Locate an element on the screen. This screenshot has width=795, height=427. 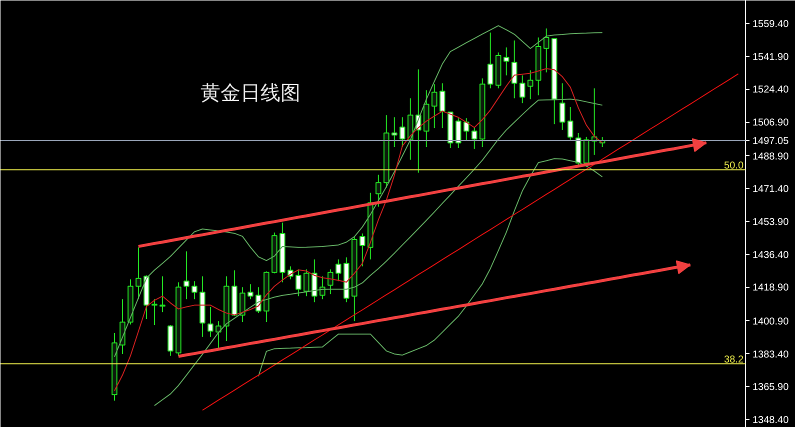
y-tick-label: 1453.90 is located at coordinates (771, 222).